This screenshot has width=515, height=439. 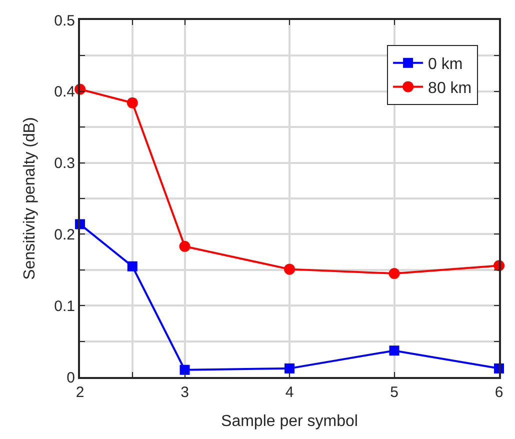 I want to click on y-tick-label: 0.5, so click(x=64, y=21).